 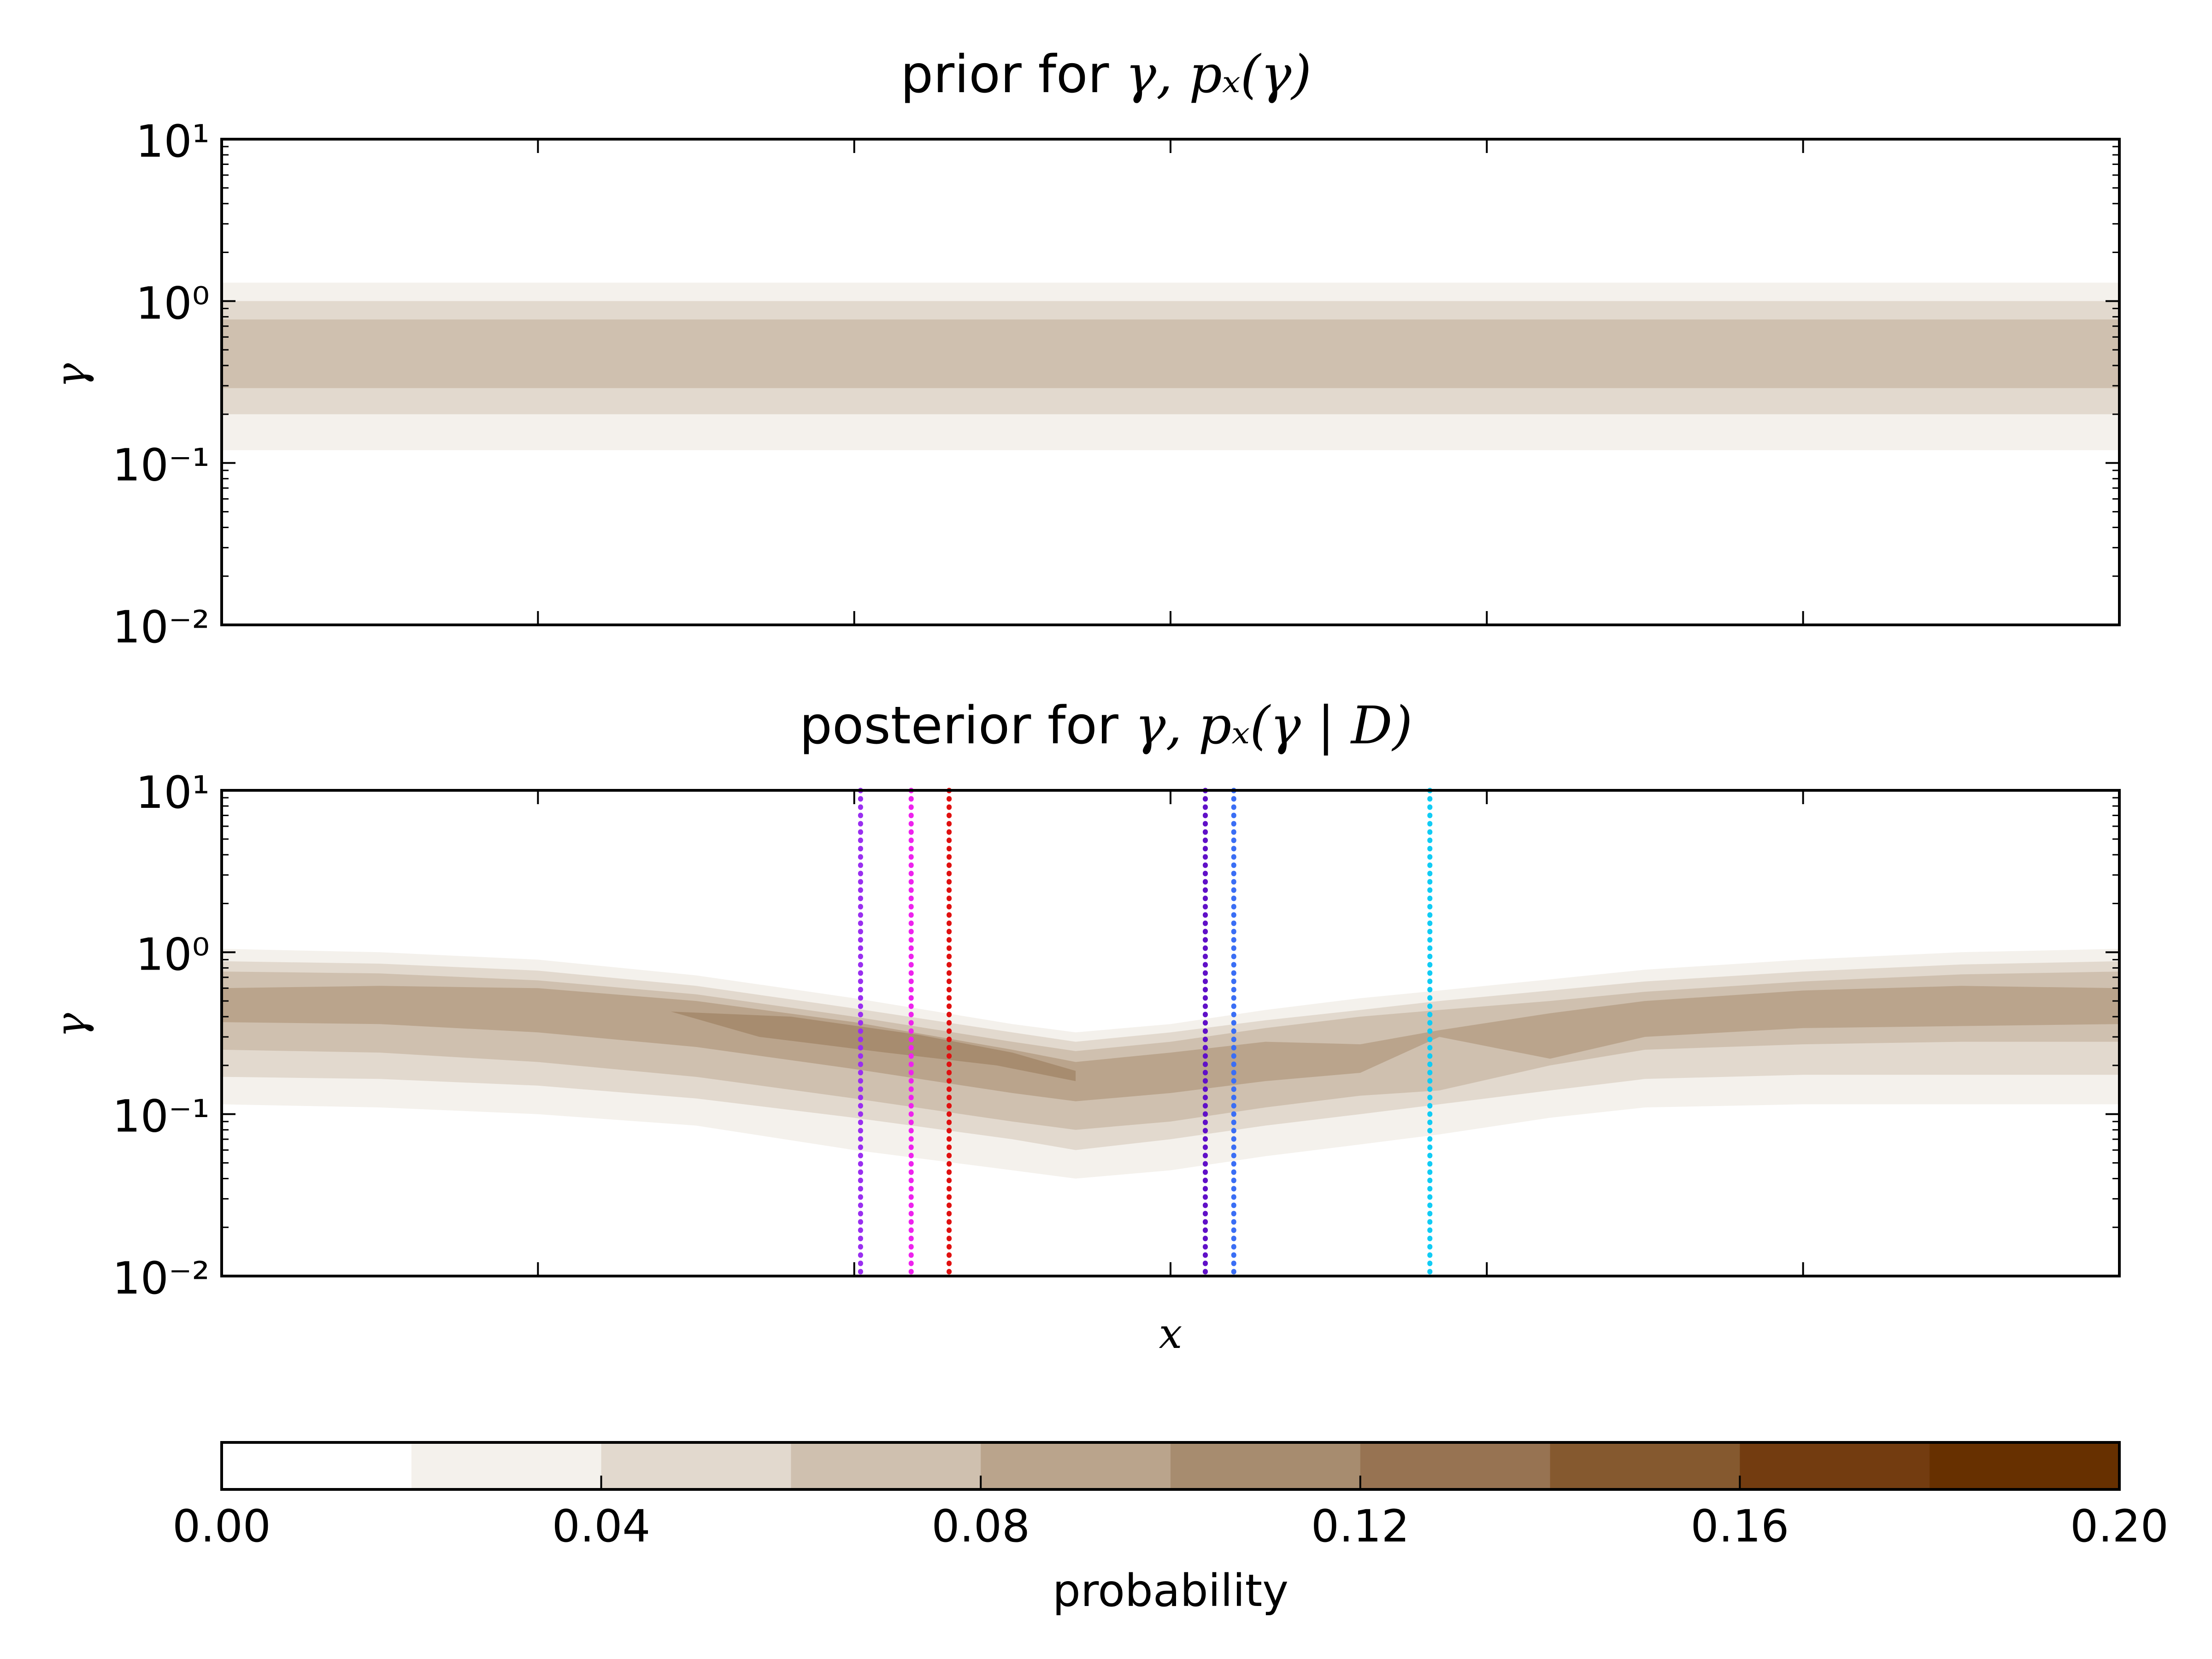 What do you see at coordinates (161, 384) in the screenshot?
I see `prior-ytick-labels: 10⁻² 10⁻¹ 10⁰ 10¹` at bounding box center [161, 384].